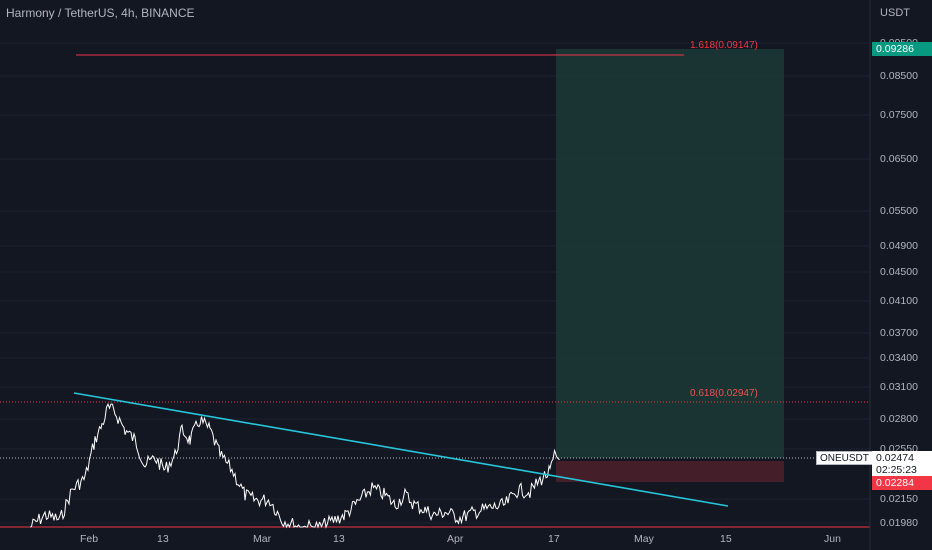  I want to click on price-tick-label: 0.01980, so click(899, 523).